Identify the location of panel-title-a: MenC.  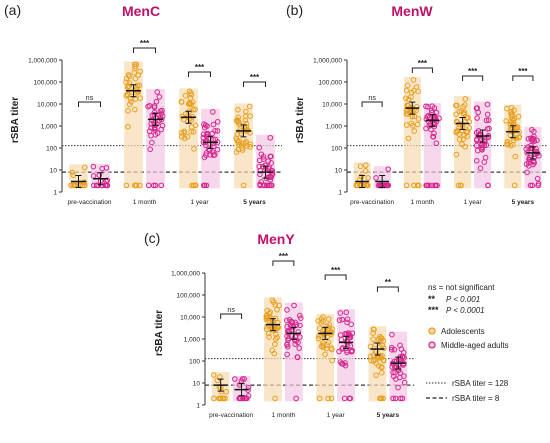
(141, 11).